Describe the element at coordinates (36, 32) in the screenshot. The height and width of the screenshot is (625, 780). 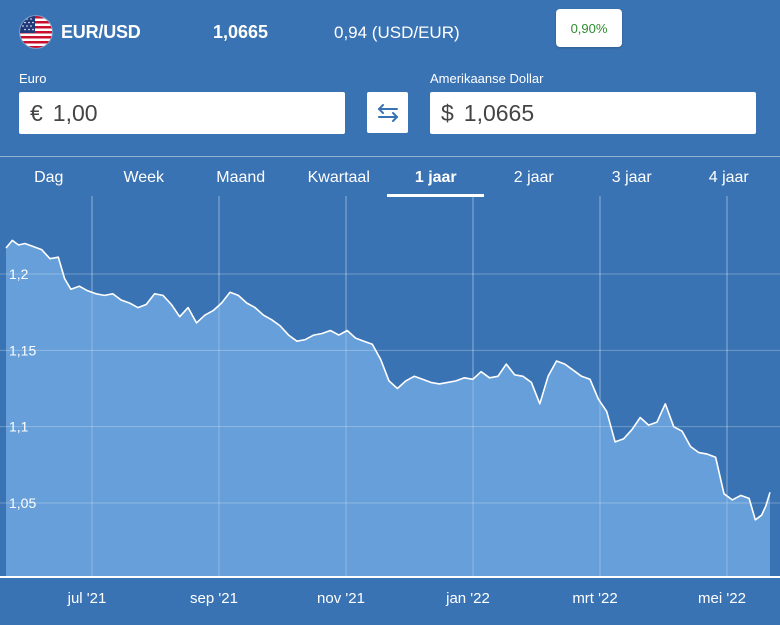
I see `us-flag-icon` at that location.